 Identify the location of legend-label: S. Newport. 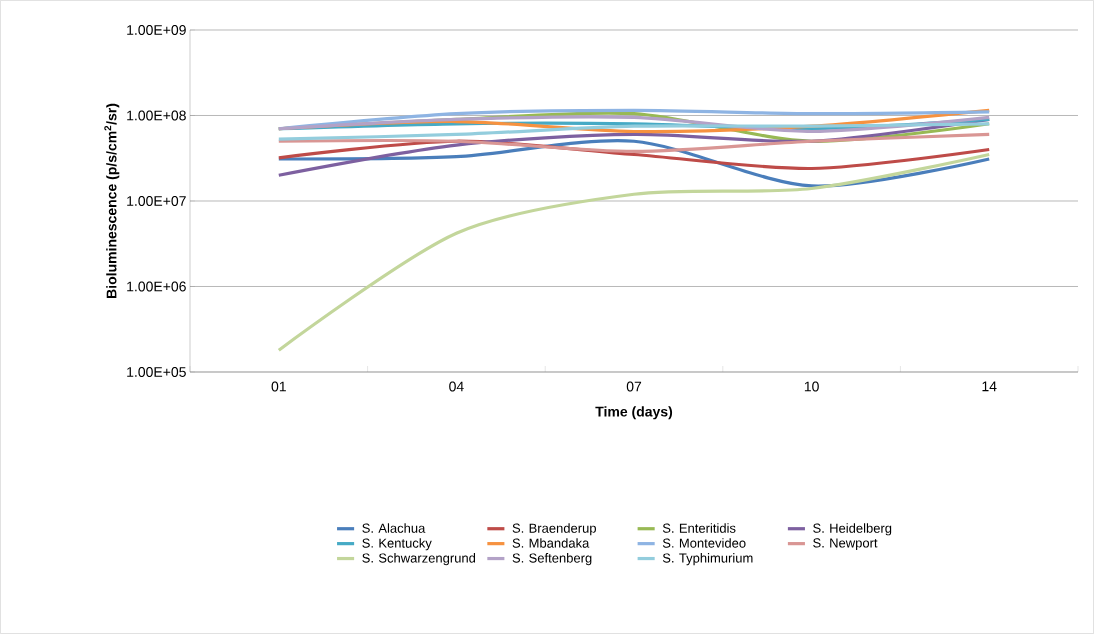
(845, 544).